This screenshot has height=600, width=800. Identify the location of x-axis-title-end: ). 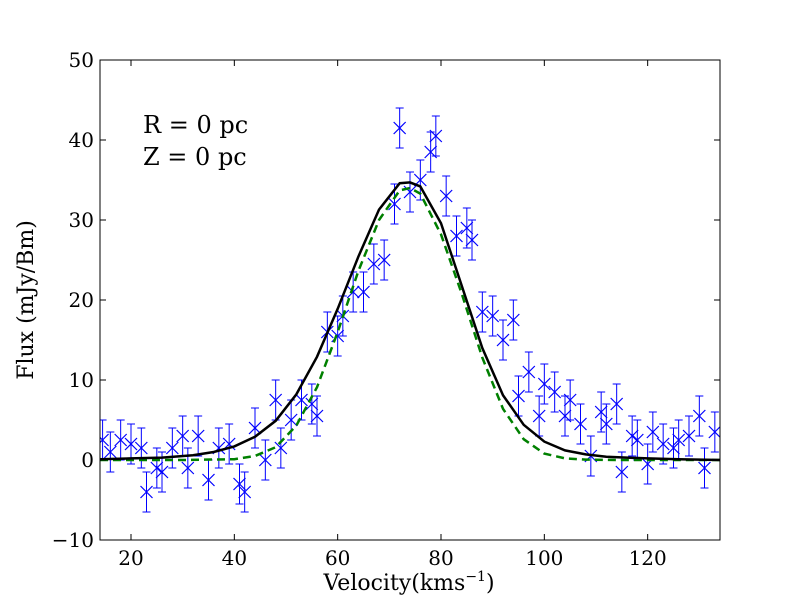
(490, 583).